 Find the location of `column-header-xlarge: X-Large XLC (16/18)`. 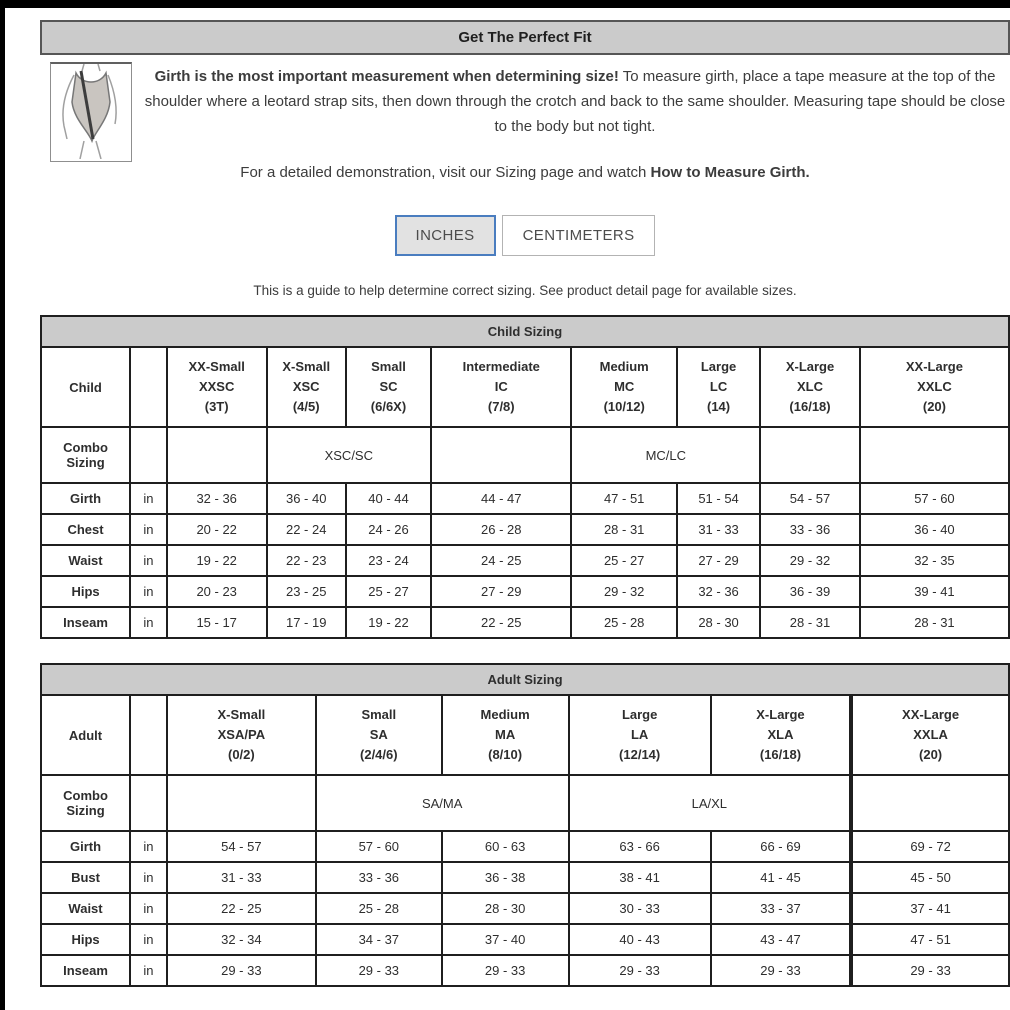

column-header-xlarge: X-Large XLC (16/18) is located at coordinates (810, 387).